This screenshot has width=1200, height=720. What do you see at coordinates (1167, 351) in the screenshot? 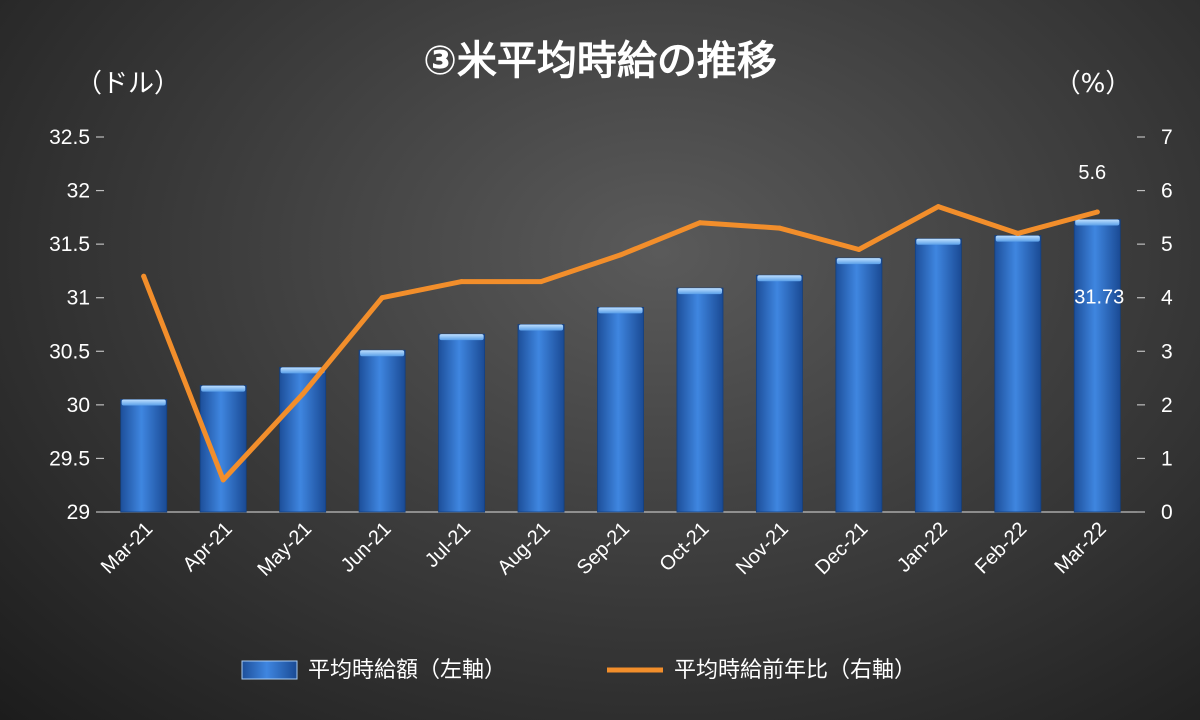
I see `right-axis-tick-label: 3` at bounding box center [1167, 351].